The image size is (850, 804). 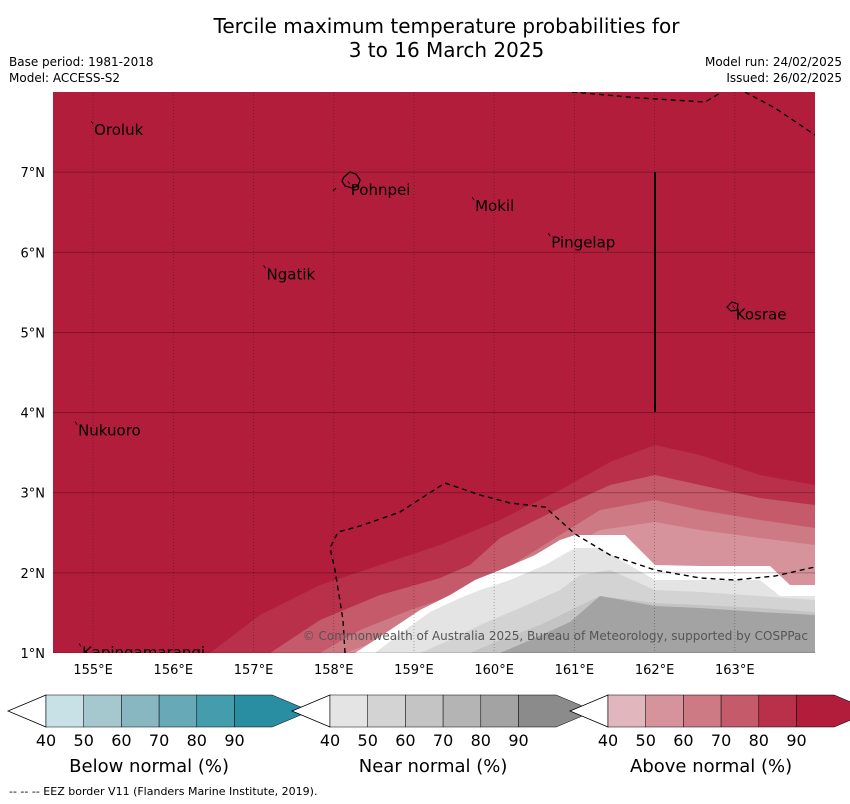 I want to click on place-label: Kapingamarangi, so click(x=143, y=653).